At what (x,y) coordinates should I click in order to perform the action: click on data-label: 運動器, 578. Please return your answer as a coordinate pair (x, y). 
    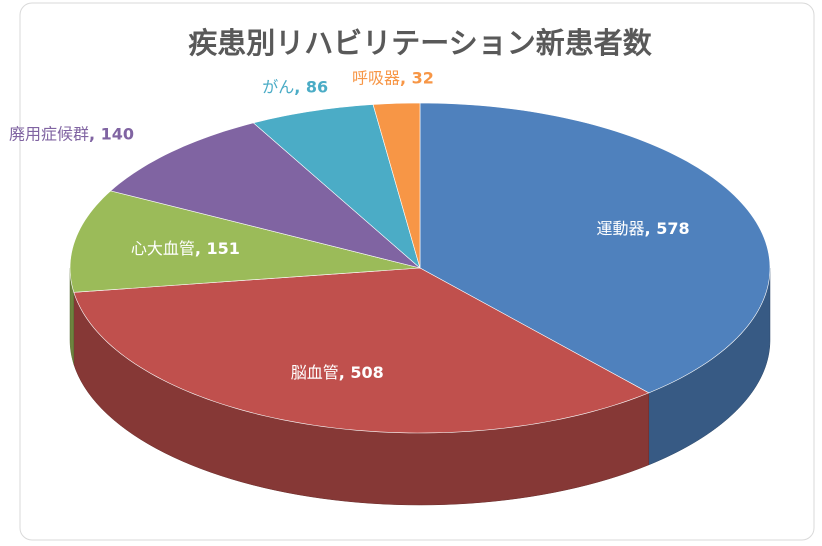
    Looking at the image, I should click on (643, 227).